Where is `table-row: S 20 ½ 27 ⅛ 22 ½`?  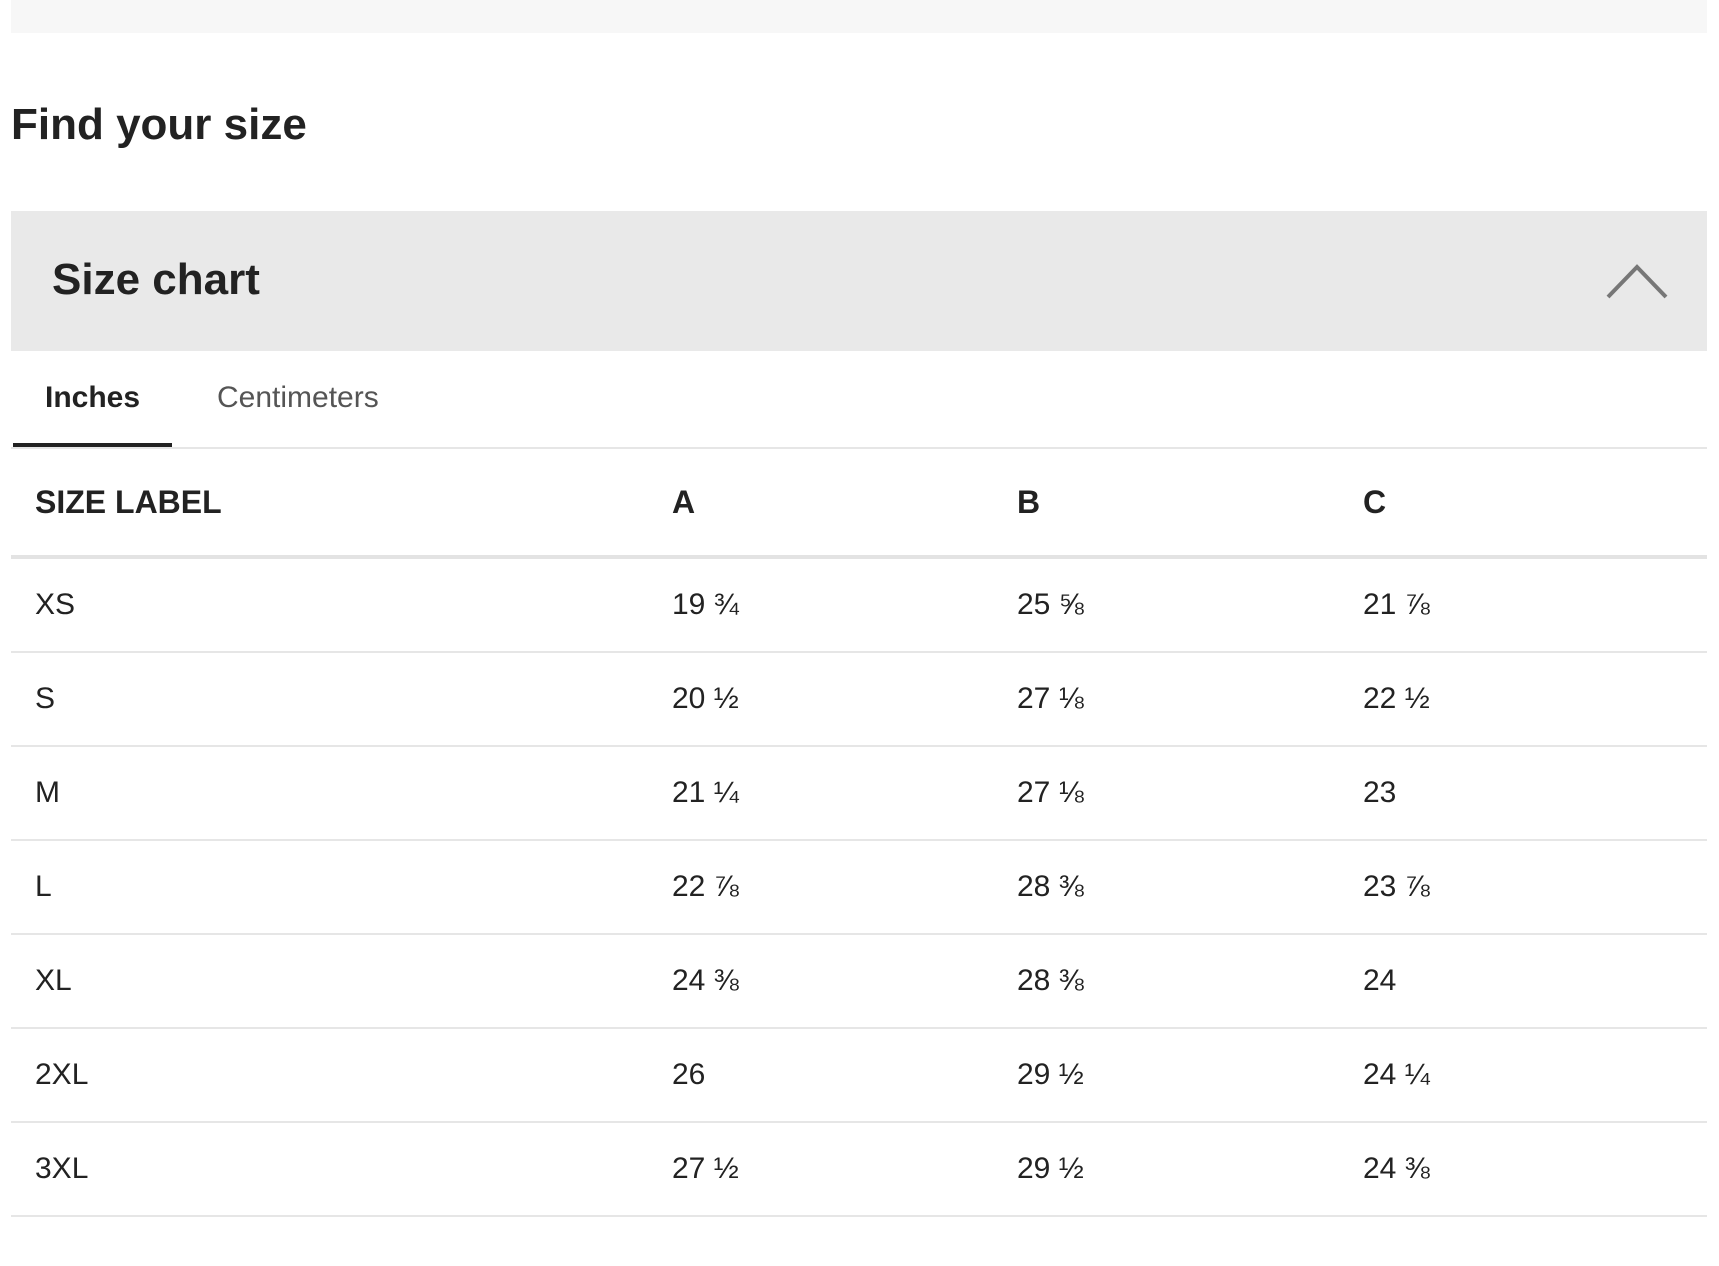 table-row: S 20 ½ 27 ⅛ 22 ½ is located at coordinates (859, 699).